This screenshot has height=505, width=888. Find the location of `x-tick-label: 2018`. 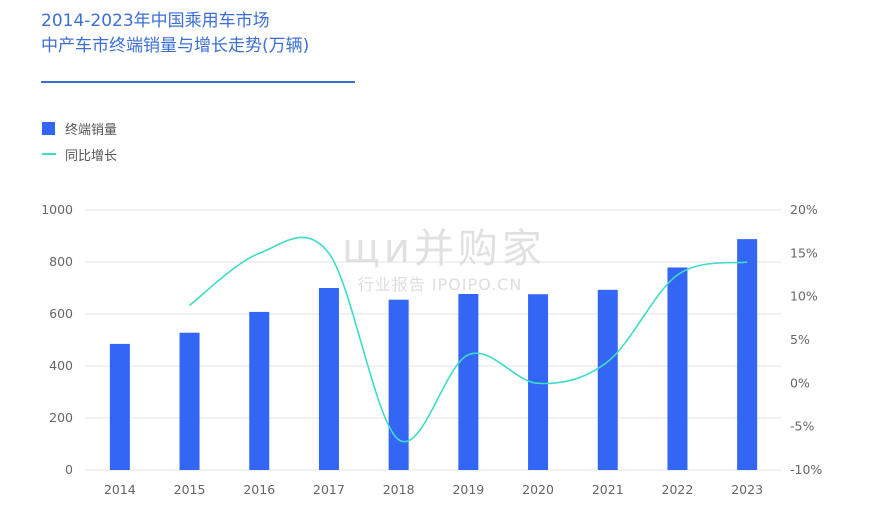

x-tick-label: 2018 is located at coordinates (399, 489).